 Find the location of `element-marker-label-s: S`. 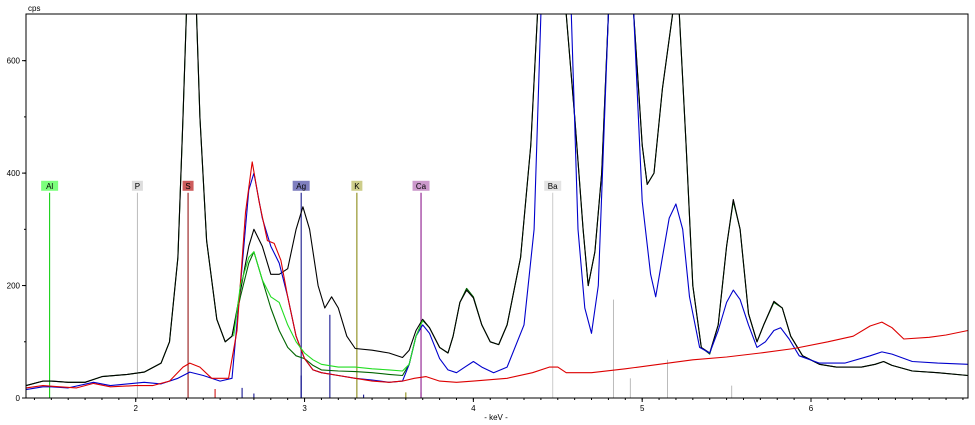

element-marker-label-s: S is located at coordinates (187, 186).